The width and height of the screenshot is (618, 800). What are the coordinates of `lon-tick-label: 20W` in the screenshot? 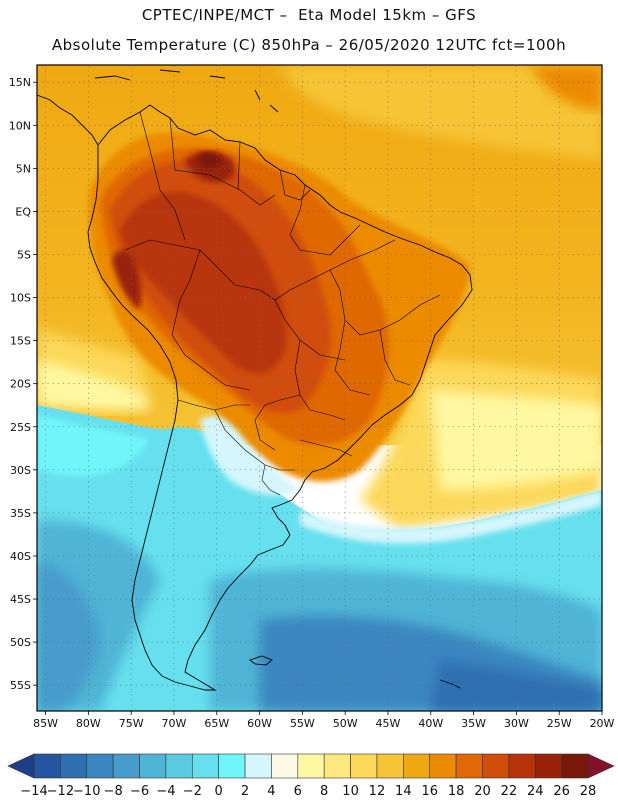 It's located at (602, 723).